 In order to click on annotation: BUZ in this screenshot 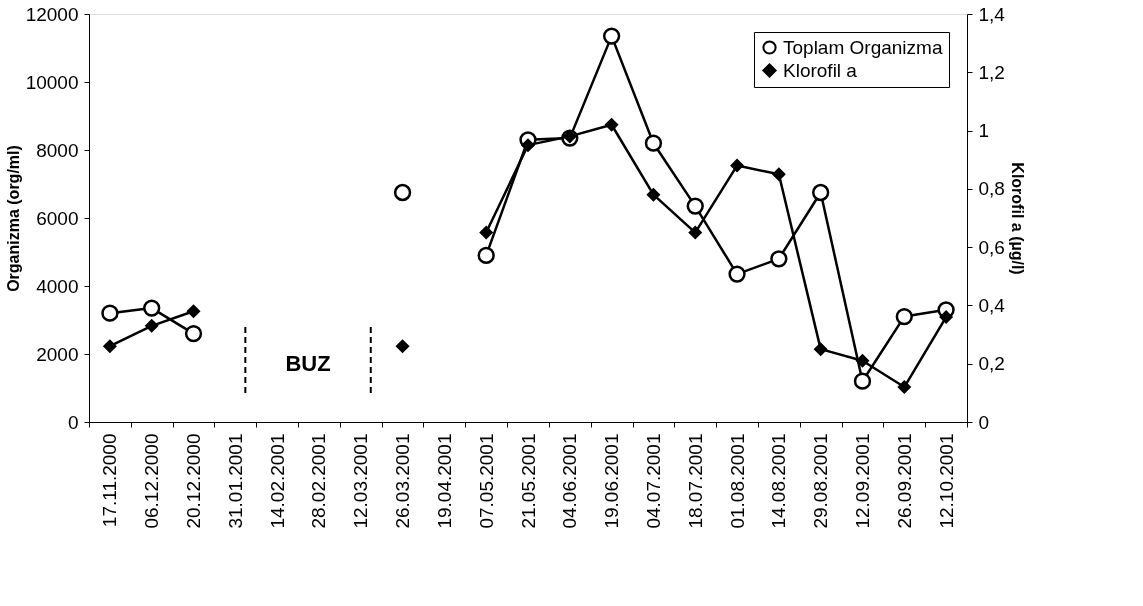, I will do `click(308, 363)`.